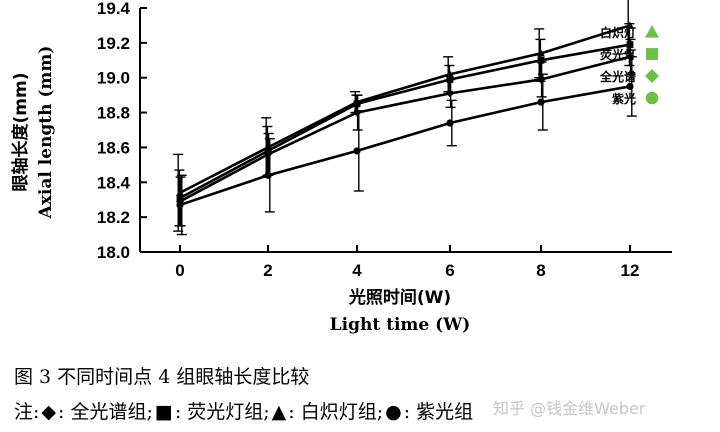 Image resolution: width=720 pixels, height=432 pixels. I want to click on figure-note: 注: ◆: 全光谱组; ■: 荧光灯组; ▲: 白炽灯组; ●: 紫光组, so click(243, 410).